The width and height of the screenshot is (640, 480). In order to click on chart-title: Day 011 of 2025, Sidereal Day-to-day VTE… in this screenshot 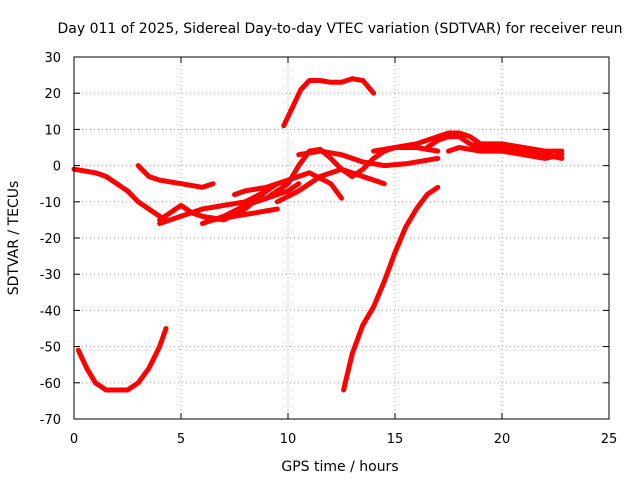, I will do `click(339, 29)`.